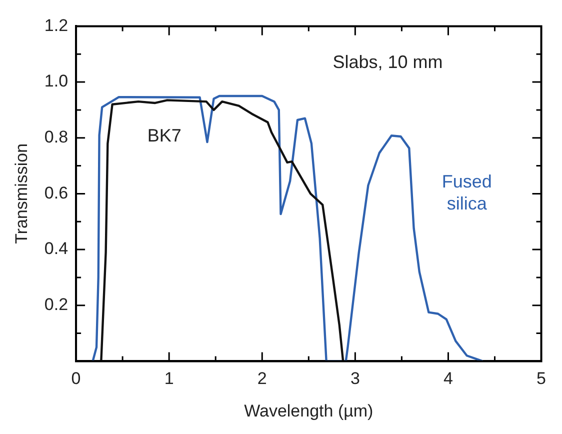 The width and height of the screenshot is (562, 434). What do you see at coordinates (355, 378) in the screenshot?
I see `x-tick-label: 3` at bounding box center [355, 378].